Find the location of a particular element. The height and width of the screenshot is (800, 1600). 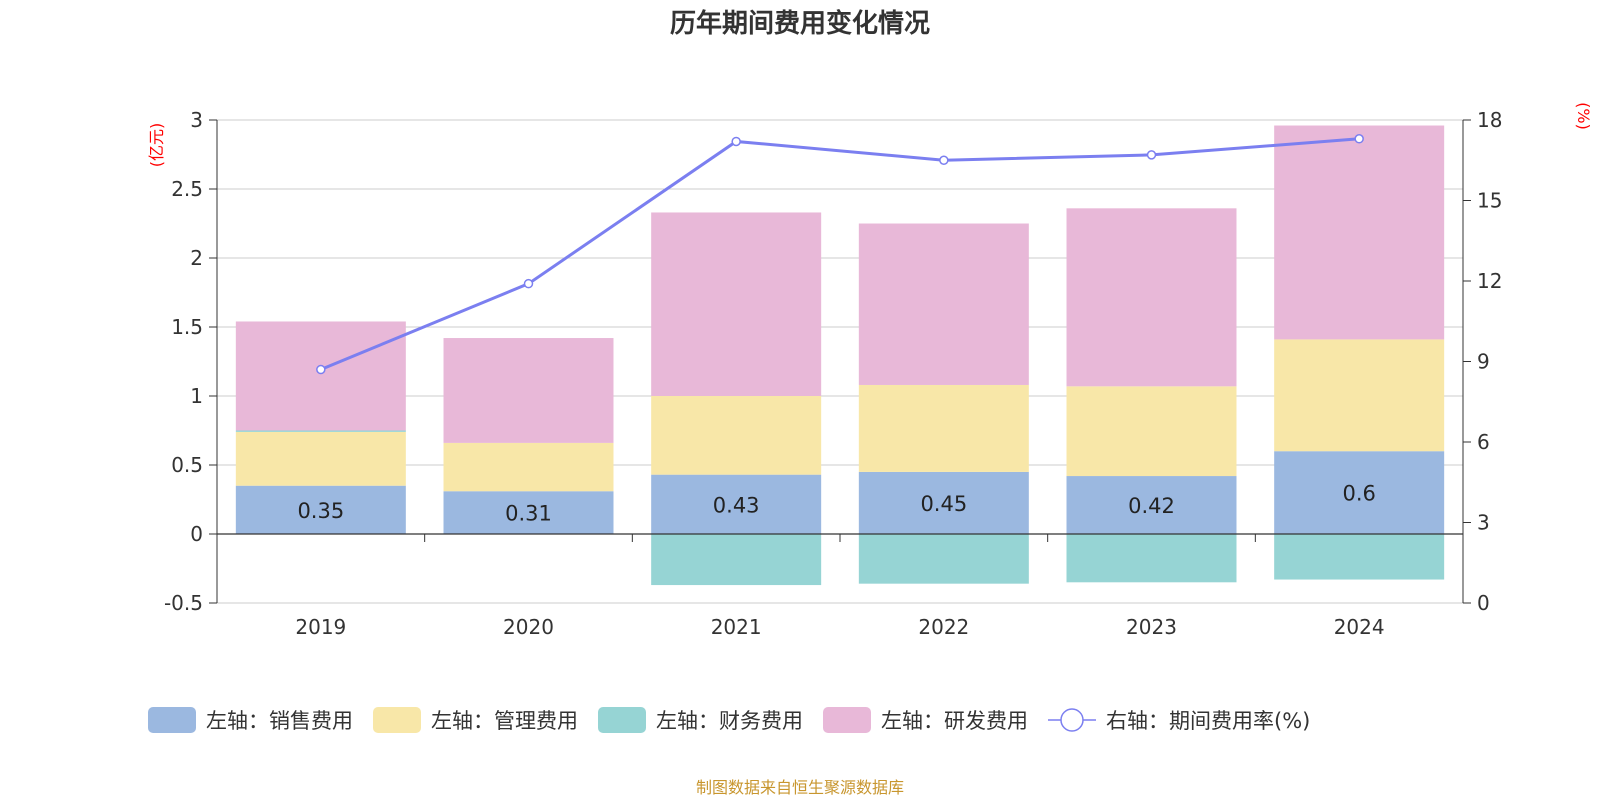

left-tick-label: 0.5 is located at coordinates (187, 465).